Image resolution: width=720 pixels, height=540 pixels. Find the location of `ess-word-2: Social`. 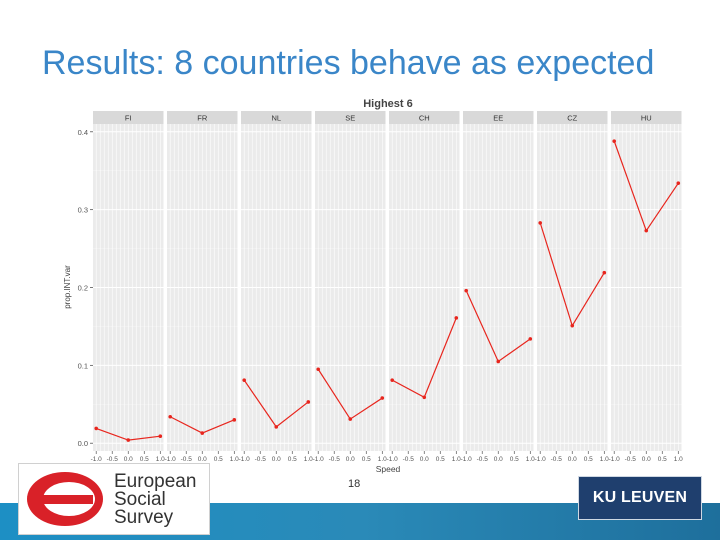

ess-word-2: Social is located at coordinates (140, 499).